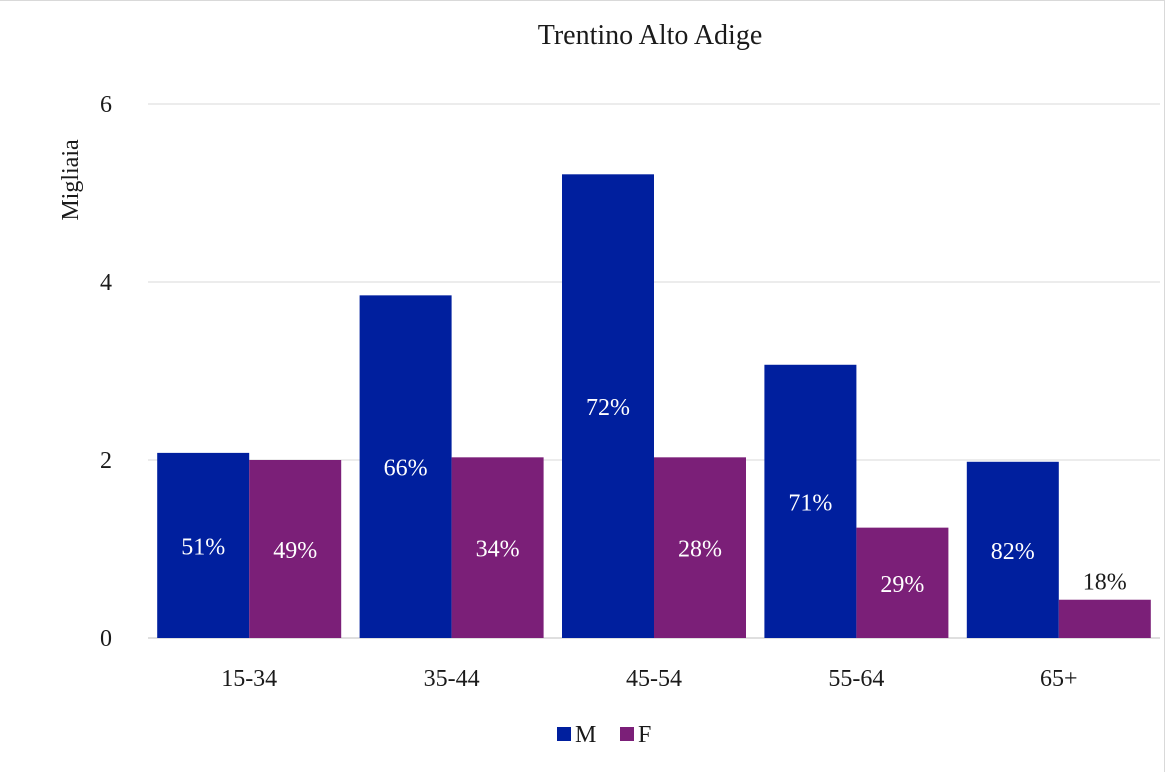 The height and width of the screenshot is (772, 1173). I want to click on bar-m-65+, so click(1012, 549).